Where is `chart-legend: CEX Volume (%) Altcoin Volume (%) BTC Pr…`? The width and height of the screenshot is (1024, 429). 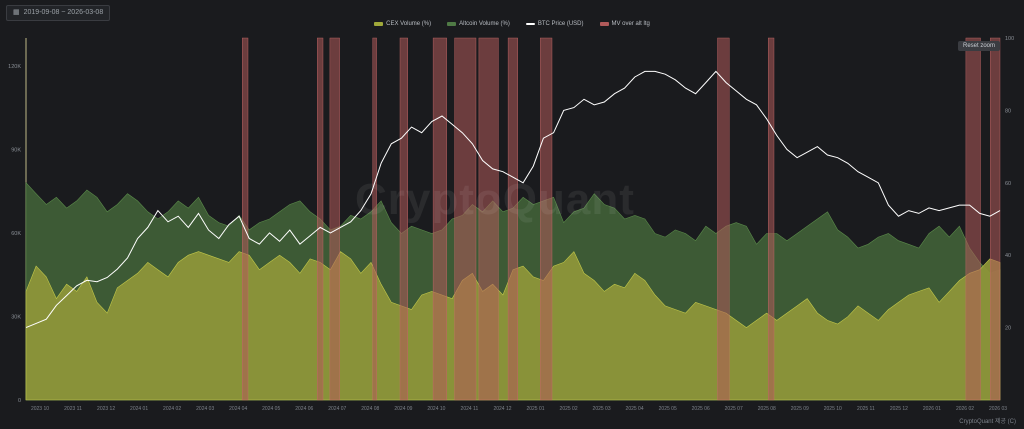 chart-legend: CEX Volume (%) Altcoin Volume (%) BTC Pr… is located at coordinates (512, 24).